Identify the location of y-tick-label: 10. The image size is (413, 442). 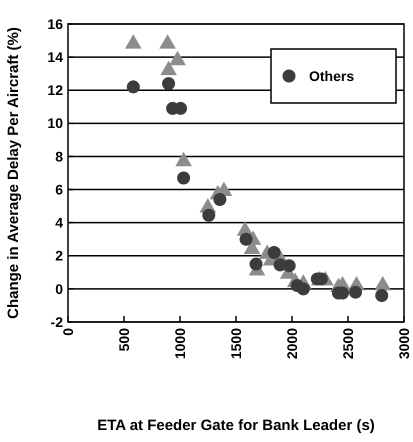
(55, 123).